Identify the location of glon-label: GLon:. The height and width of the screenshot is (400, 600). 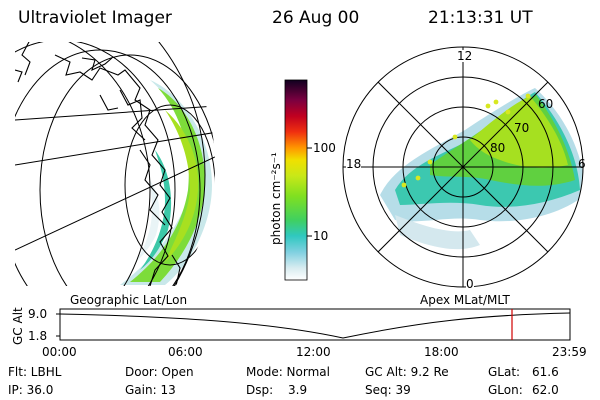
(505, 390).